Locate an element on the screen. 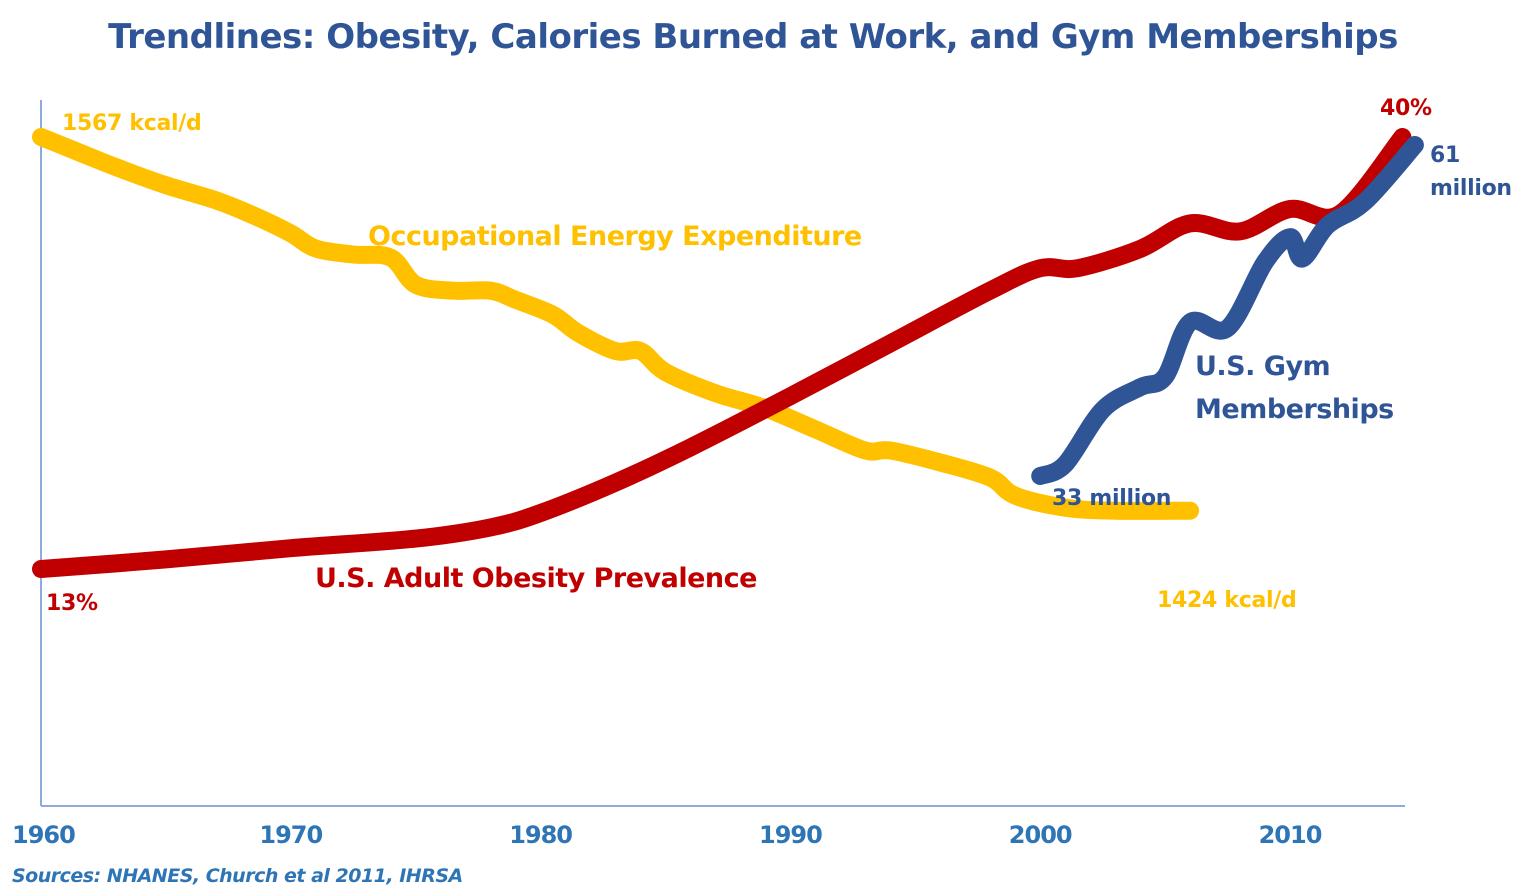  energy-end-label: 1424 kcal/d is located at coordinates (1226, 600).